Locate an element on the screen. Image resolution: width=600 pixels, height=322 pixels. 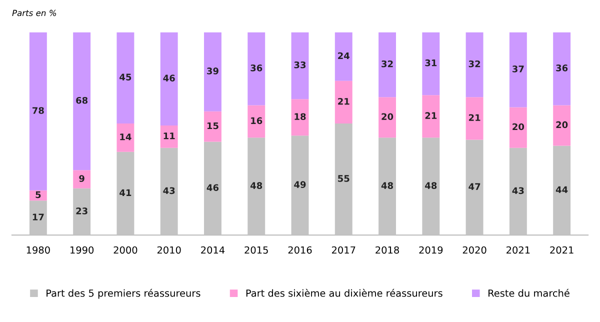
data-label: 33 is located at coordinates (300, 64).